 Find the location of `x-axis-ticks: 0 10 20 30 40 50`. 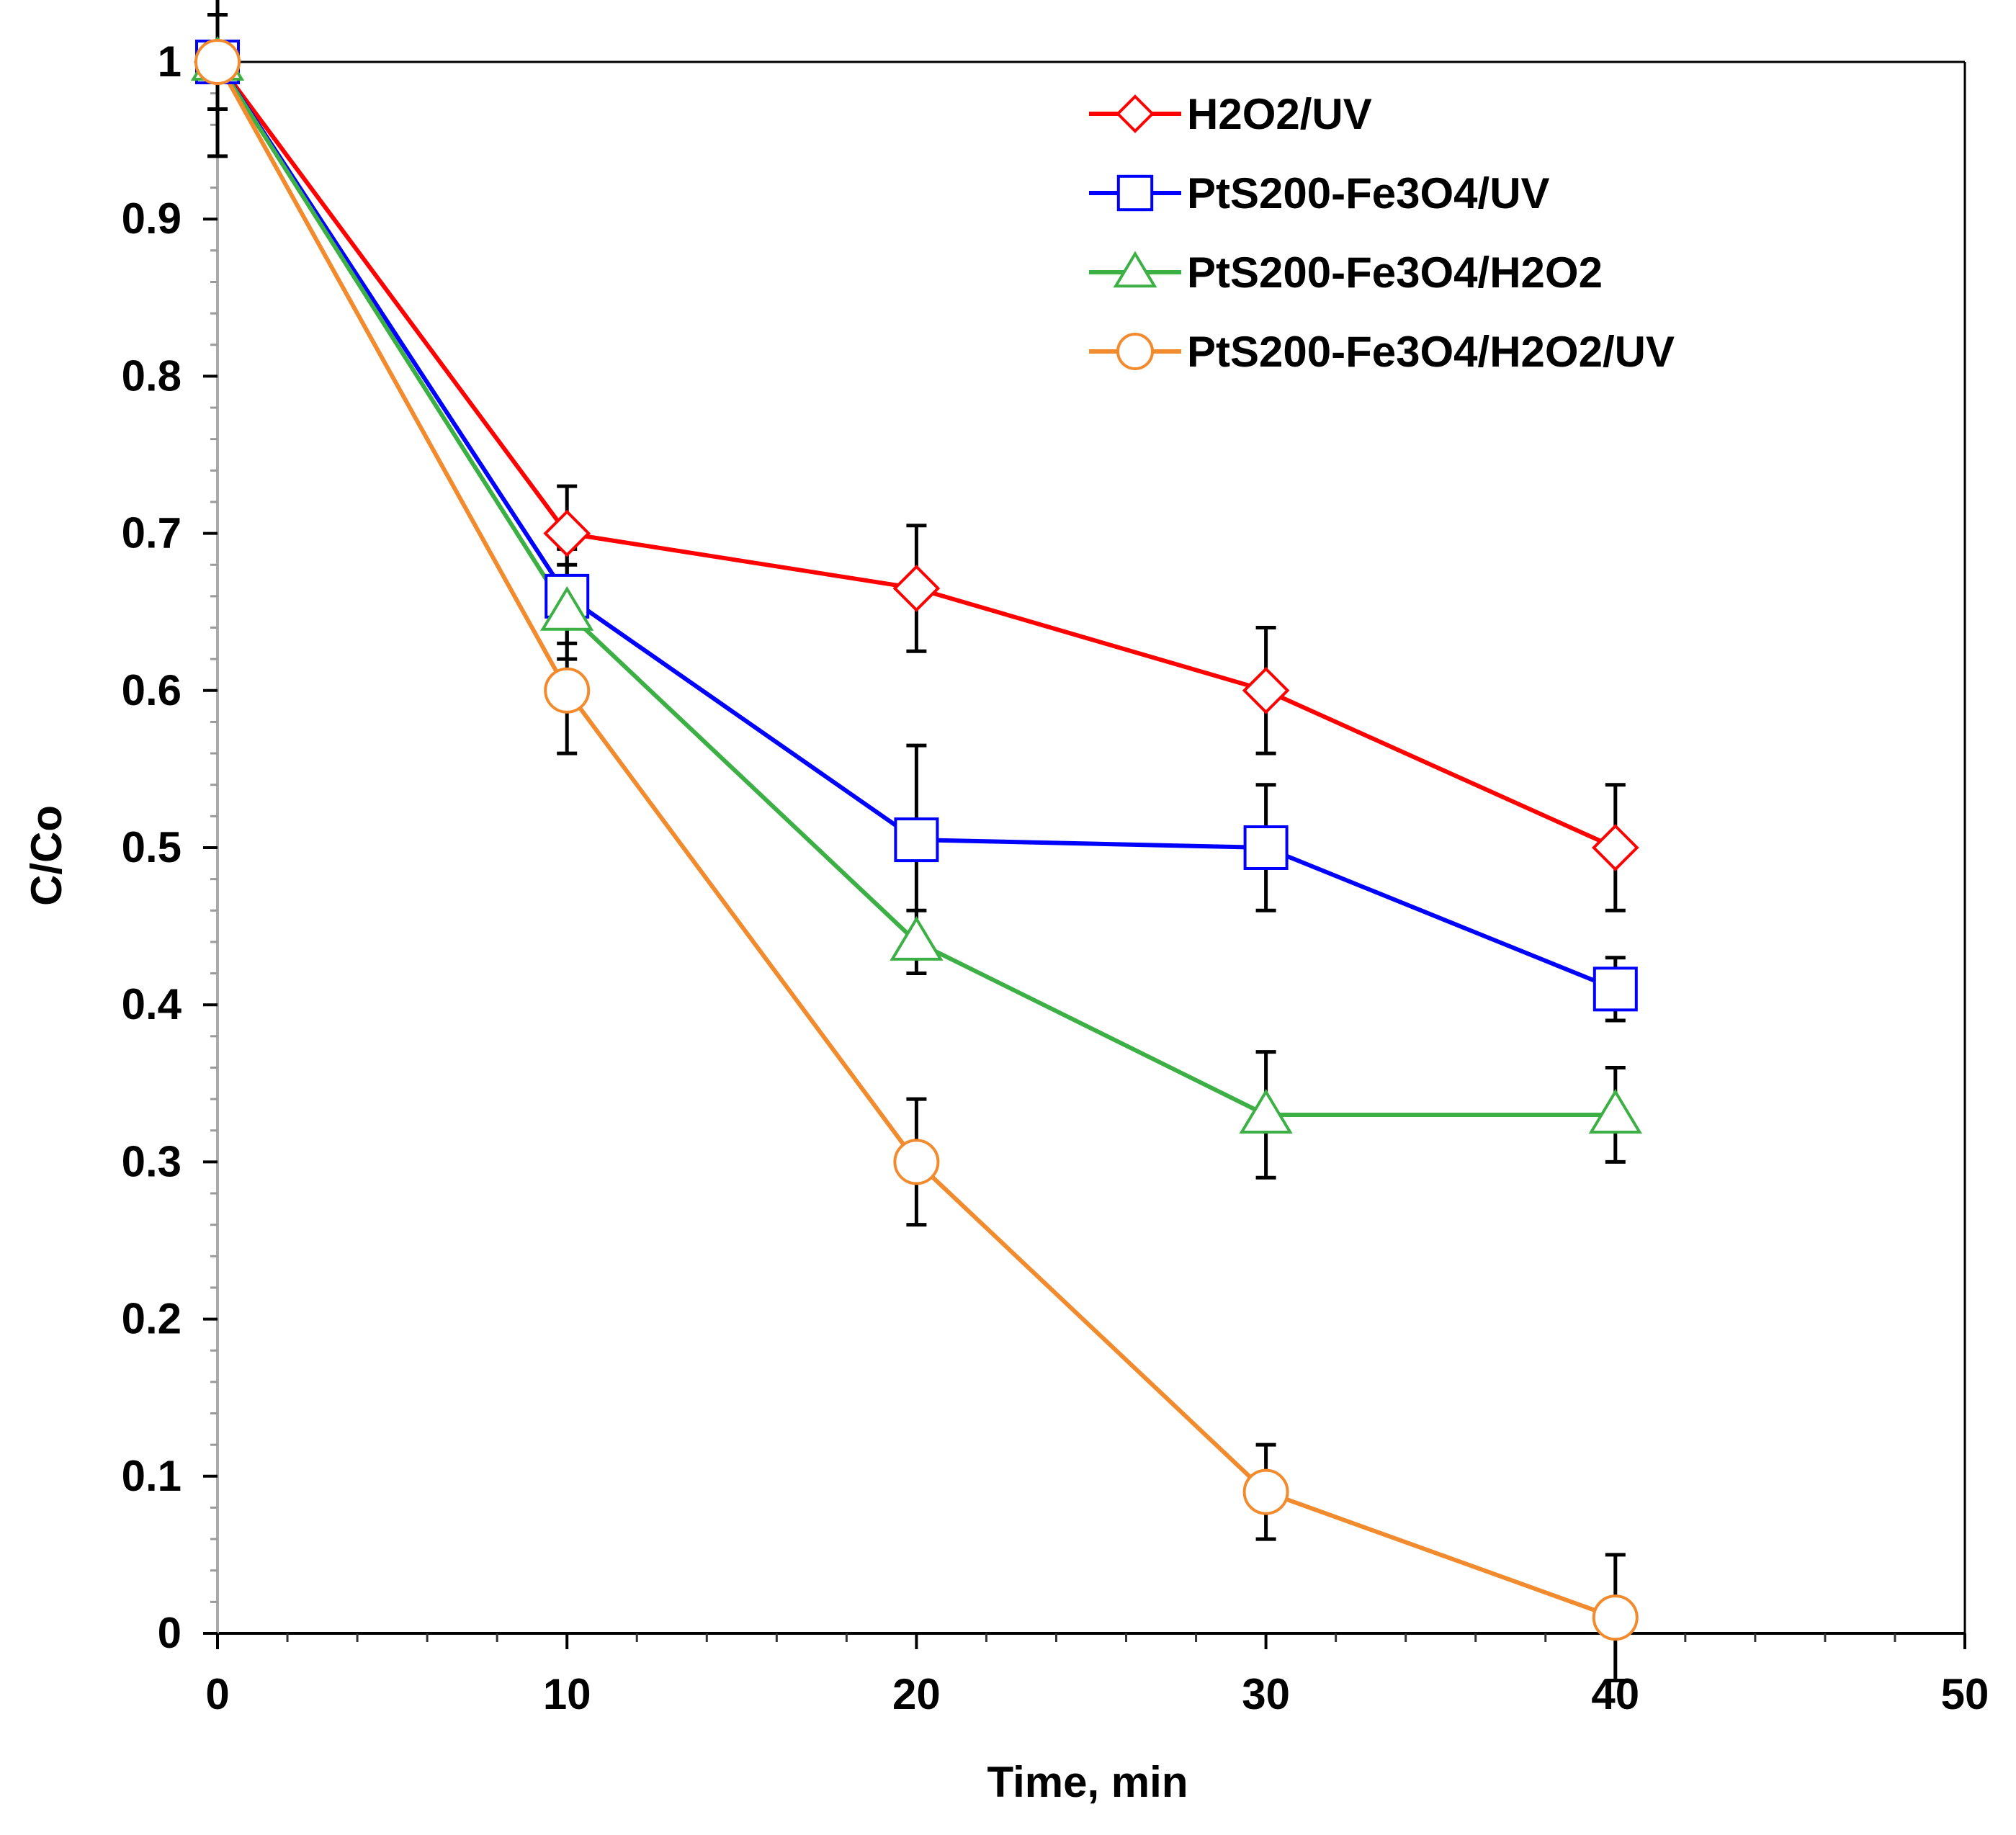

x-axis-ticks: 0 10 20 30 40 50 is located at coordinates (1097, 1676).